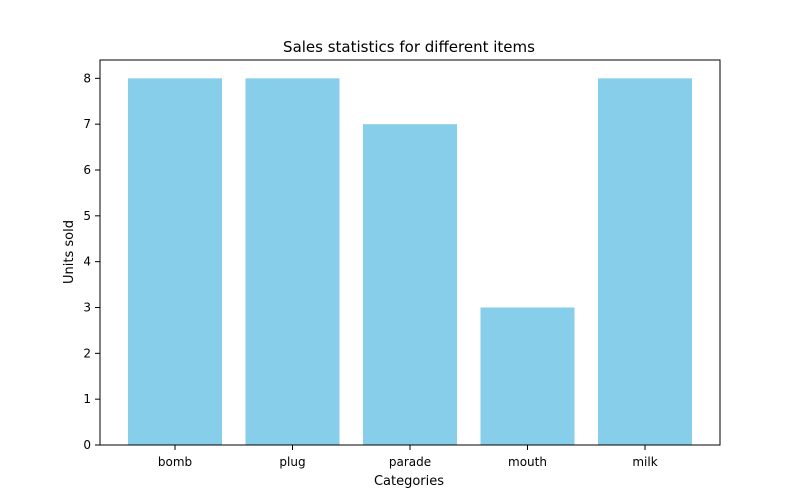 Image resolution: width=800 pixels, height=504 pixels. I want to click on x-tick-label-mouth: mouth, so click(527, 462).